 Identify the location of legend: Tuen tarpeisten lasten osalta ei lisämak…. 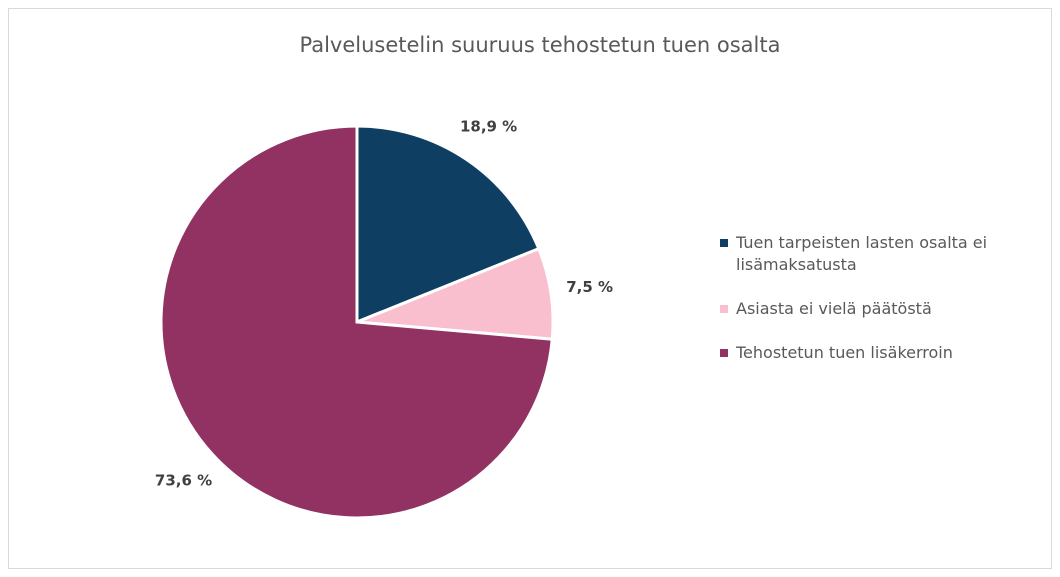
(880, 309).